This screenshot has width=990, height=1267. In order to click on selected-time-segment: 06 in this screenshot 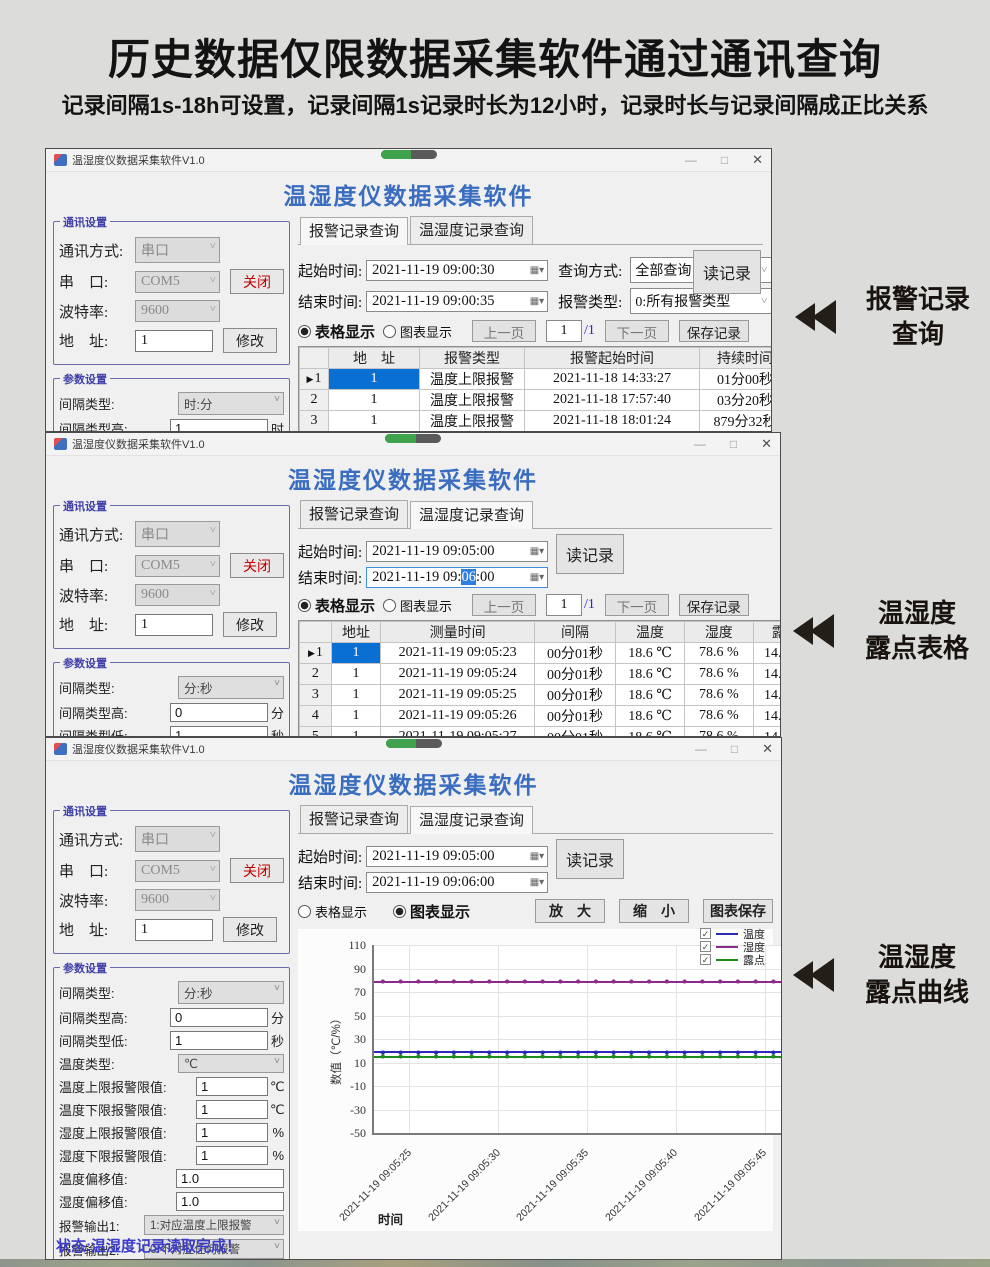, I will do `click(468, 577)`.